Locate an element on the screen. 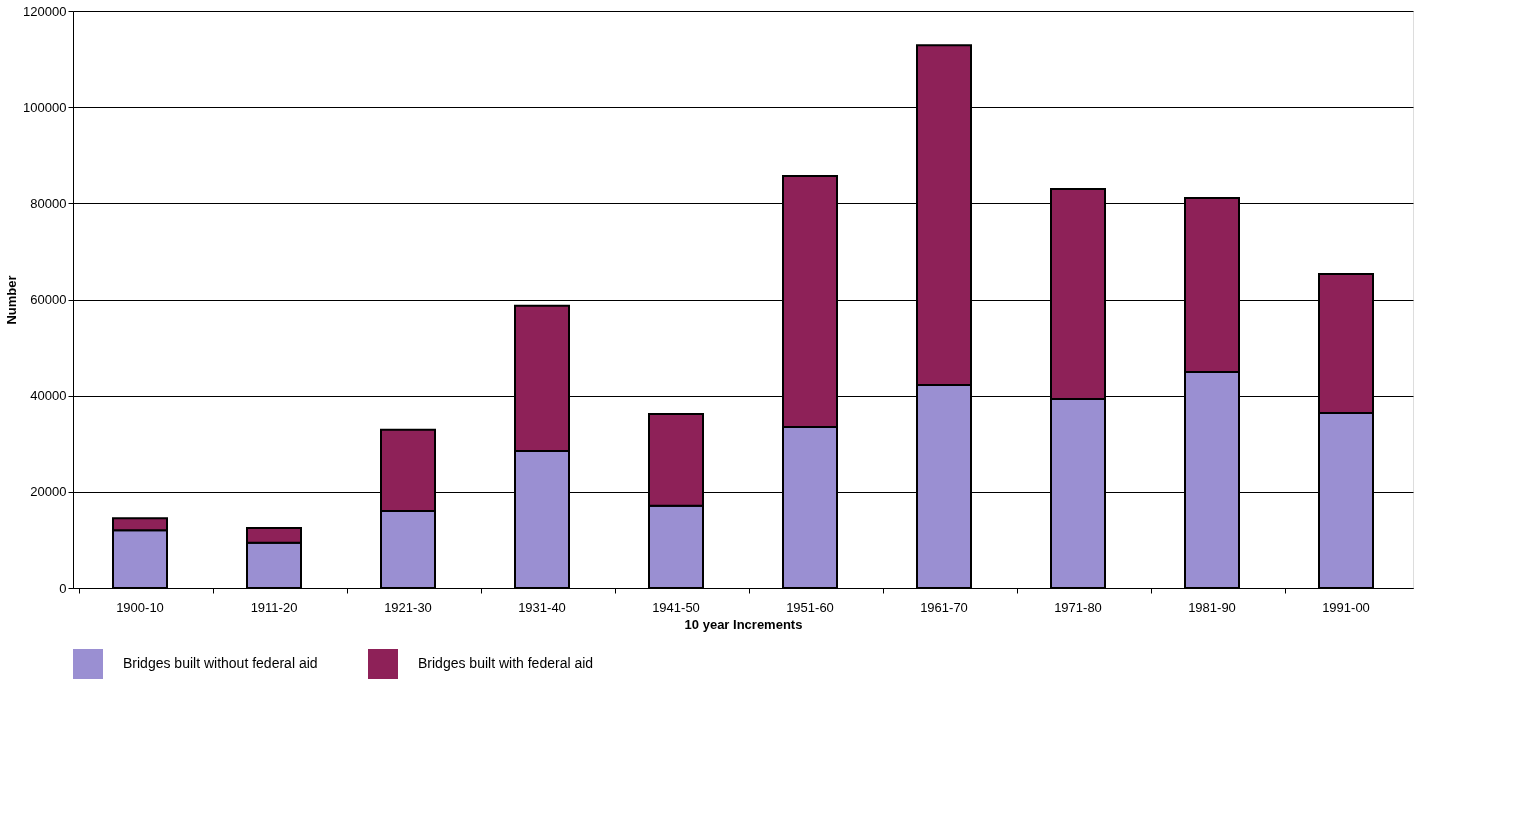 This screenshot has height=813, width=1522. y-tick-label: 80000 is located at coordinates (48, 203).